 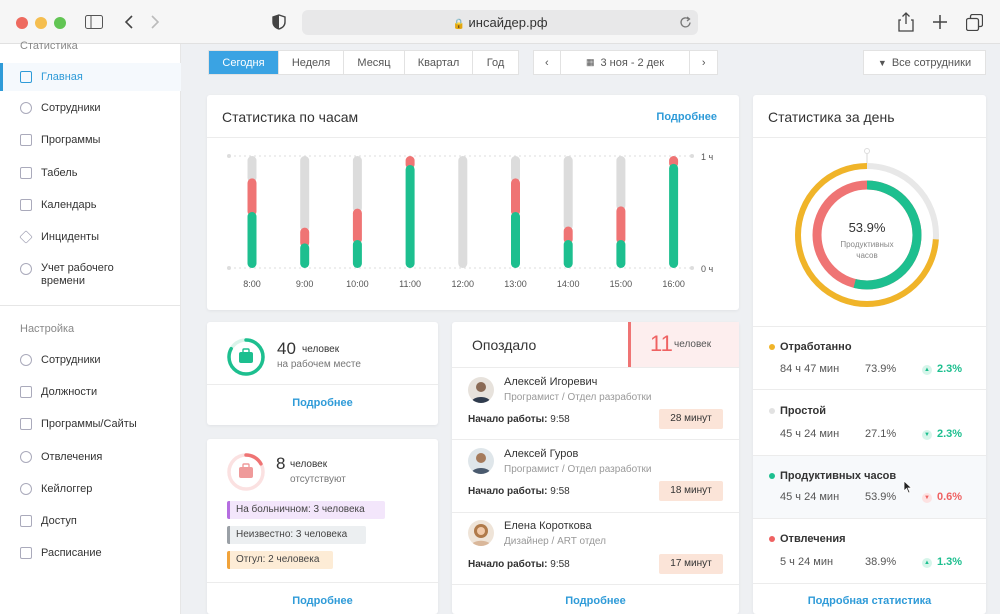 What do you see at coordinates (458, 24) in the screenshot?
I see `lock-icon: 🔒` at bounding box center [458, 24].